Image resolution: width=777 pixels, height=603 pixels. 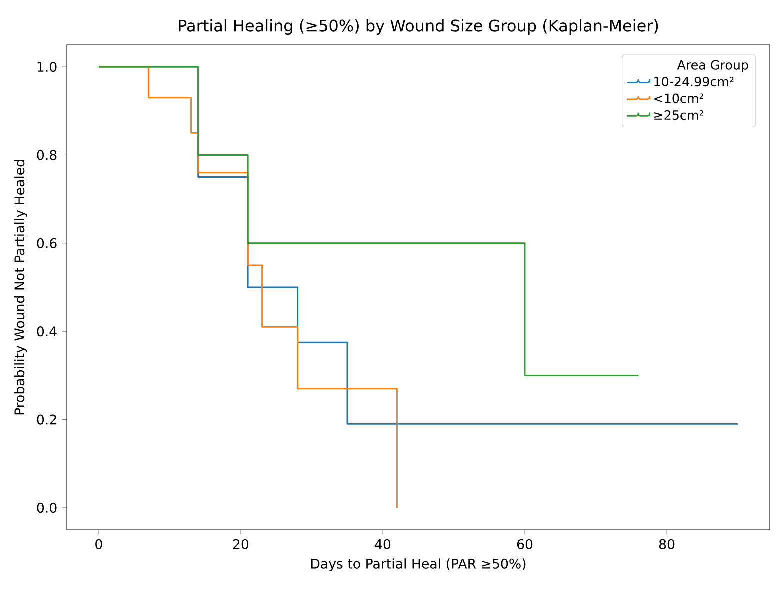 I want to click on legend-label: ≥25cm², so click(x=679, y=115).